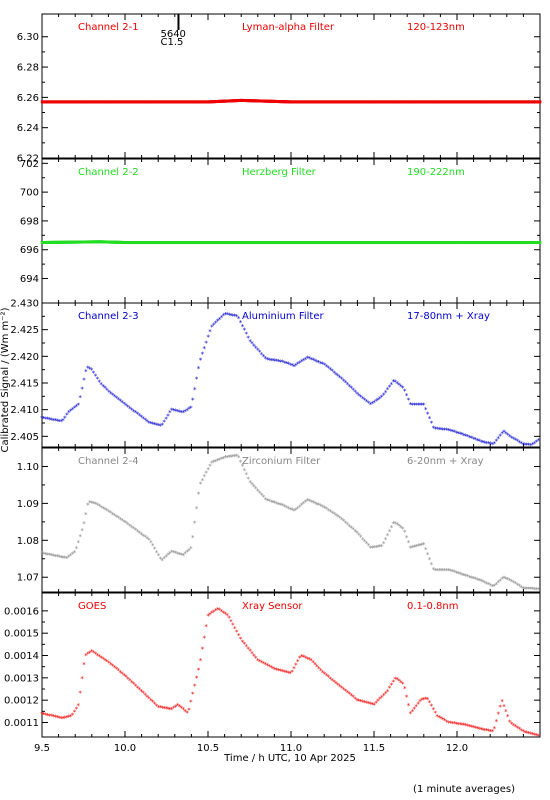 The height and width of the screenshot is (800, 550). What do you see at coordinates (21, 723) in the screenshot?
I see `y-tick-label: 0.0011` at bounding box center [21, 723].